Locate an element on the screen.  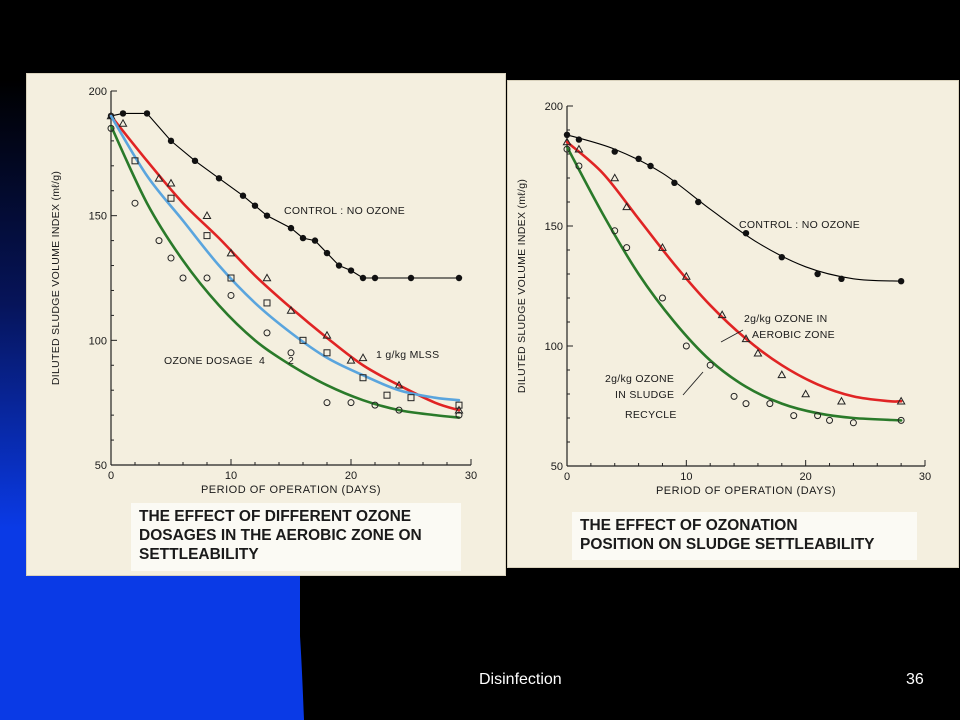
caption-line: DOSAGES IN THE AEROBIC ZONE ON is located at coordinates (280, 535).